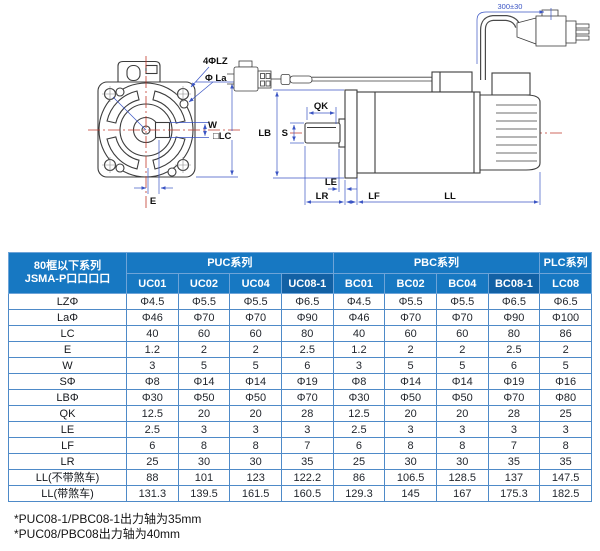 The width and height of the screenshot is (600, 551). Describe the element at coordinates (553, 28) in the screenshot. I see `power-connector` at that location.